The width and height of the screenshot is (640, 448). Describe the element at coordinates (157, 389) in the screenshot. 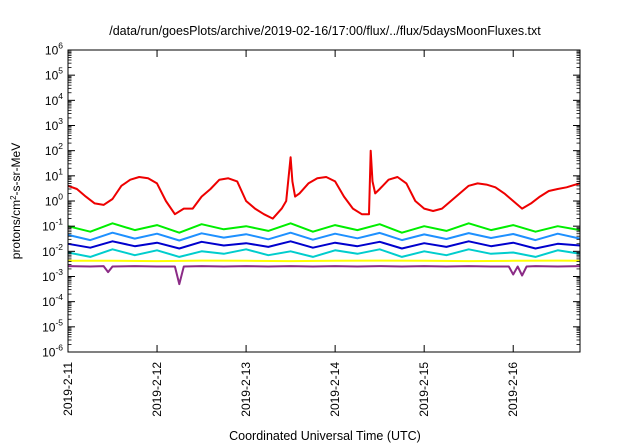

I see `x-tick-label: 2019-2-12` at that location.